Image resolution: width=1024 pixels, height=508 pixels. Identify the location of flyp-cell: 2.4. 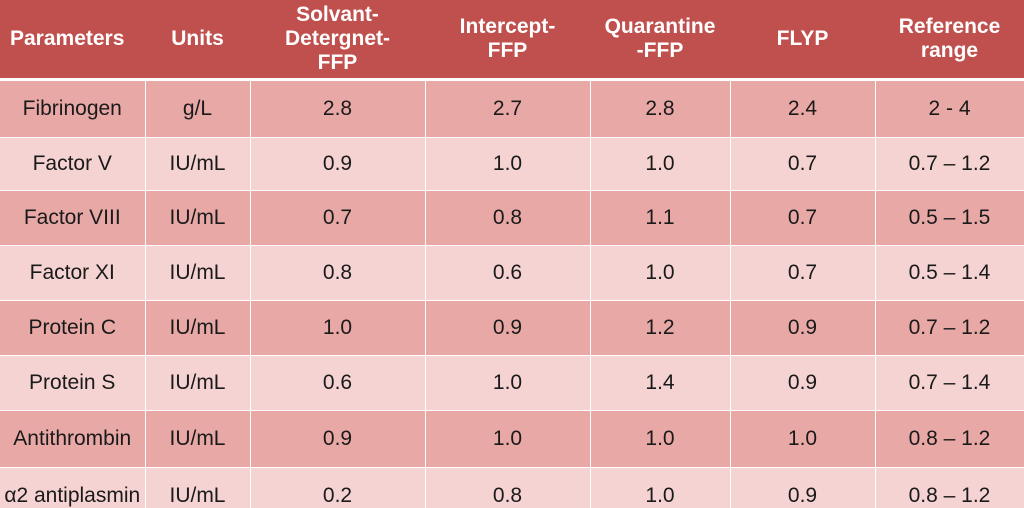
(803, 108).